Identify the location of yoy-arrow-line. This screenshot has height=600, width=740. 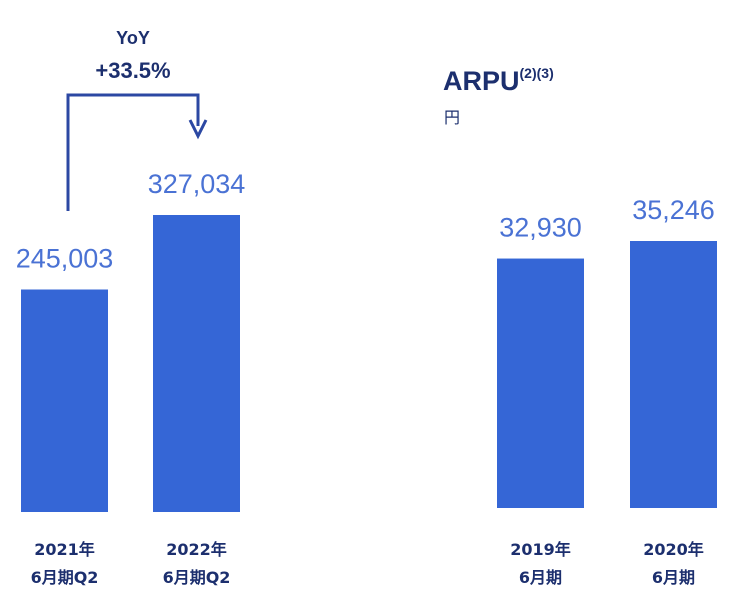
(133, 152).